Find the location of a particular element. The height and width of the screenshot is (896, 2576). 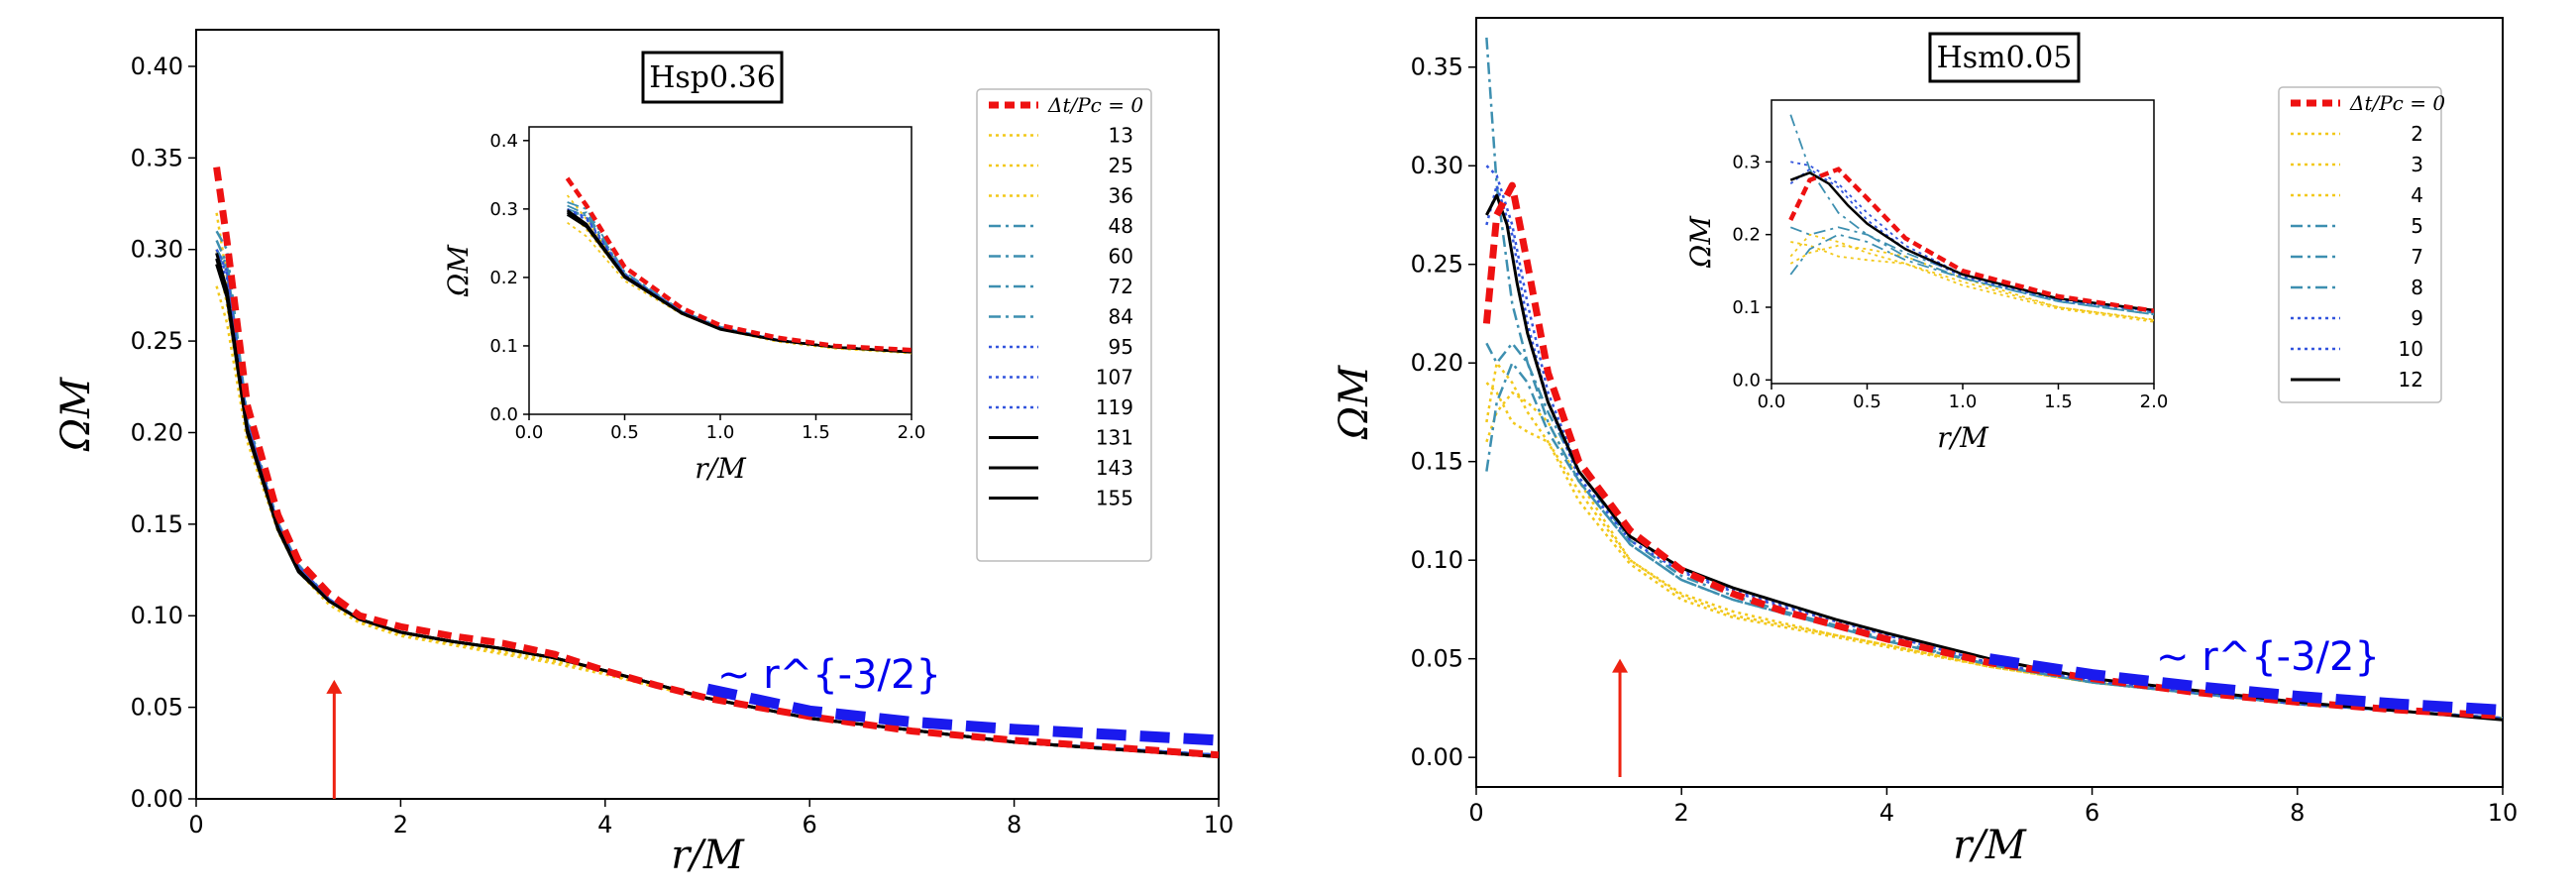

legend-label: 107 is located at coordinates (1114, 378).